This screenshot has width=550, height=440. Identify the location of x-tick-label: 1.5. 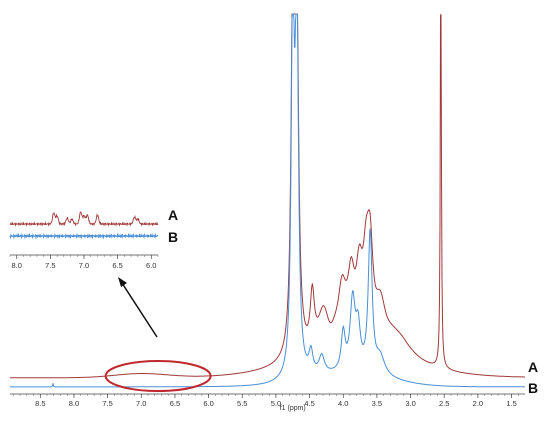
(511, 403).